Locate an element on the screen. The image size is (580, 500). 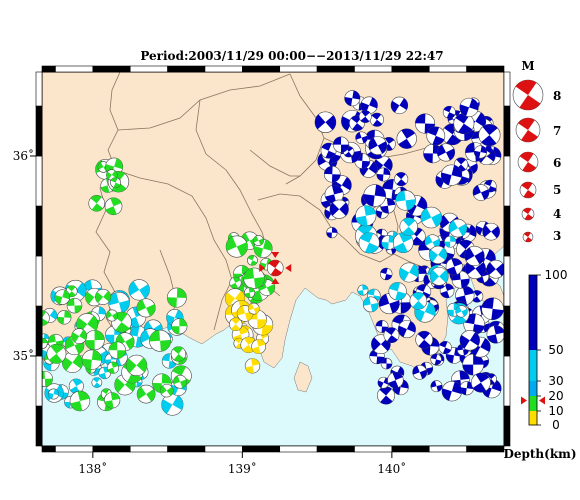
depth-label-10: 10 is located at coordinates (555, 411).